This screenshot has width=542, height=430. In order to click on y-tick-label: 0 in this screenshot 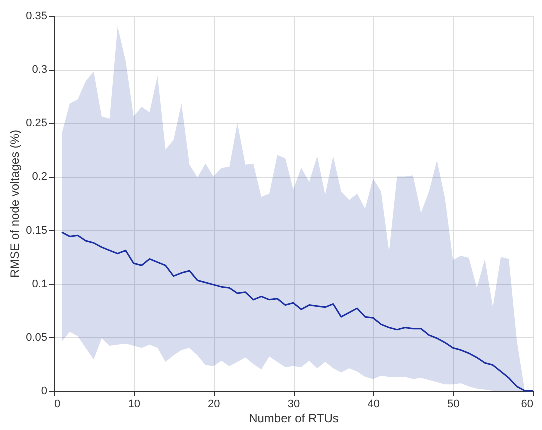, I will do `click(44, 392)`.